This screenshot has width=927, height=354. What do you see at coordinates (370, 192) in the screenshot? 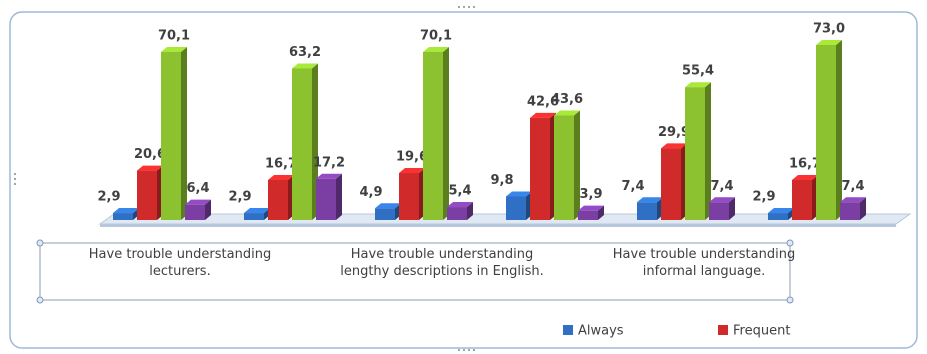
I see `value-label: 4,9` at bounding box center [370, 192].